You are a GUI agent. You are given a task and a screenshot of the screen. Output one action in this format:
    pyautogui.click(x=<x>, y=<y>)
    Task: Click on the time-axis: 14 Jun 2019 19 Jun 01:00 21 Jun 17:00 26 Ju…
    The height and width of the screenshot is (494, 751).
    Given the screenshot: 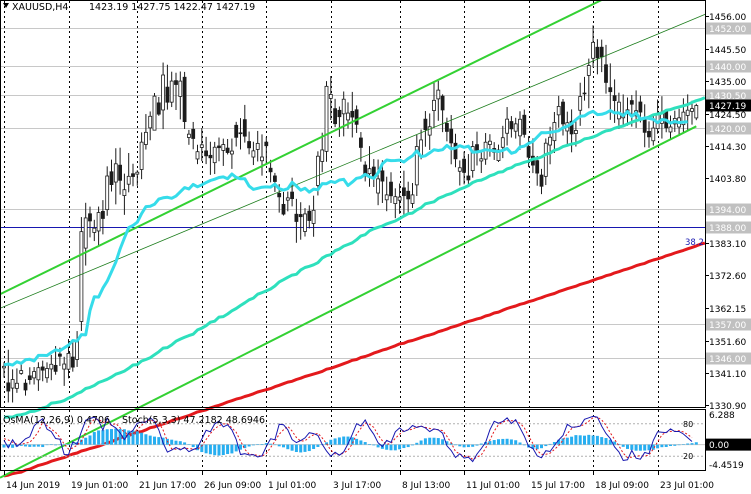 What is the action you would take?
    pyautogui.click(x=359, y=481)
    